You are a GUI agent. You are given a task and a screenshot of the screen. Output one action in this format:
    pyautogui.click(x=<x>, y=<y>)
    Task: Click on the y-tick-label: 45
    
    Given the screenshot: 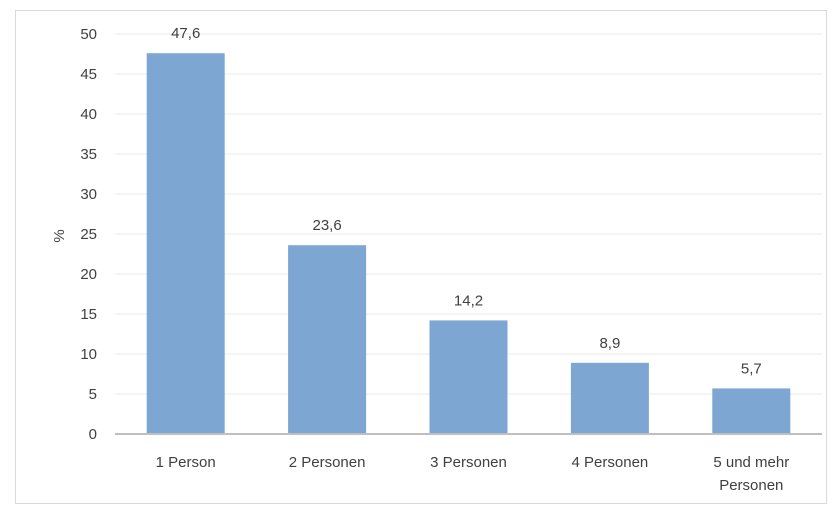 What is the action you would take?
    pyautogui.click(x=88, y=74)
    